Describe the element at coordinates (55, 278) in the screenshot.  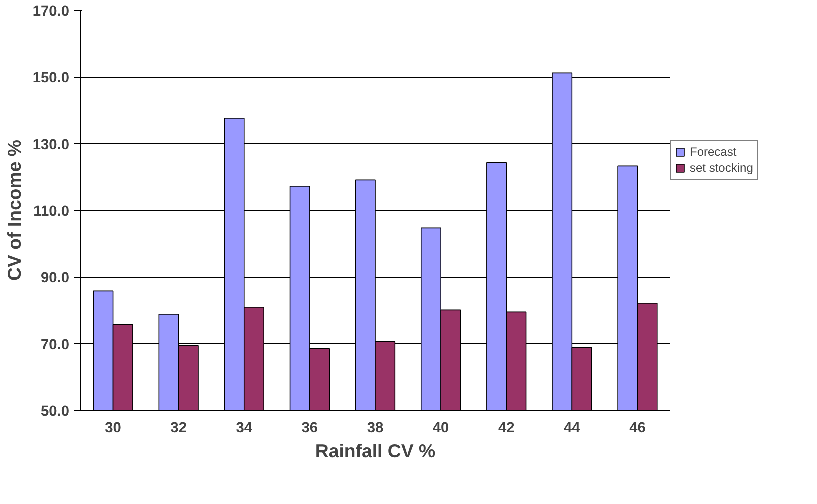
I see `y-tick-label: 90.0` at that location.